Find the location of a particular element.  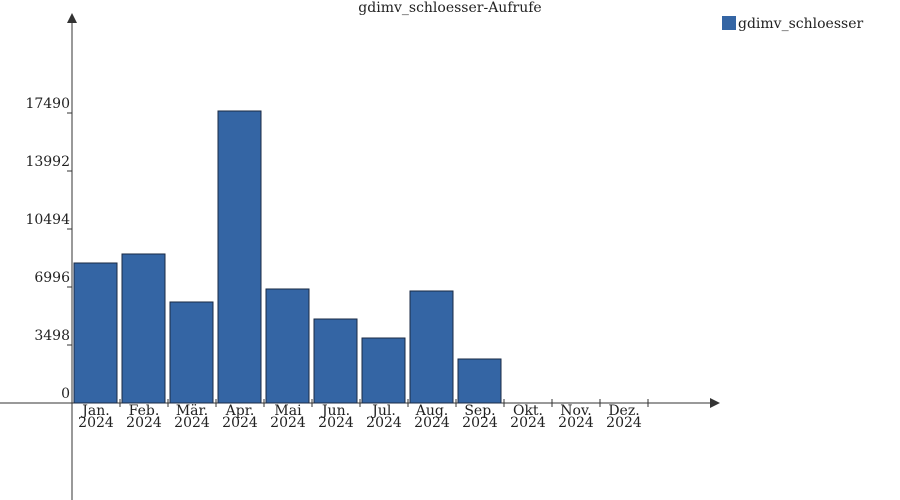

legend-label: gdimv_schloesser is located at coordinates (800, 24).